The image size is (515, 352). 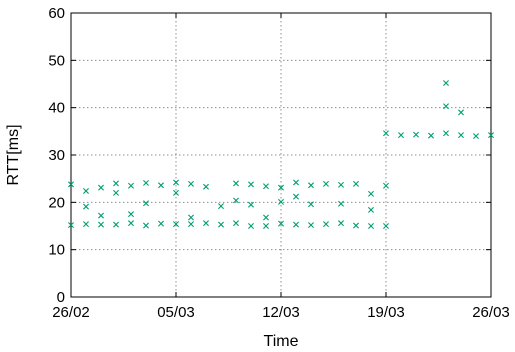 What do you see at coordinates (56, 13) in the screenshot?
I see `y-tick-label: 60` at bounding box center [56, 13].